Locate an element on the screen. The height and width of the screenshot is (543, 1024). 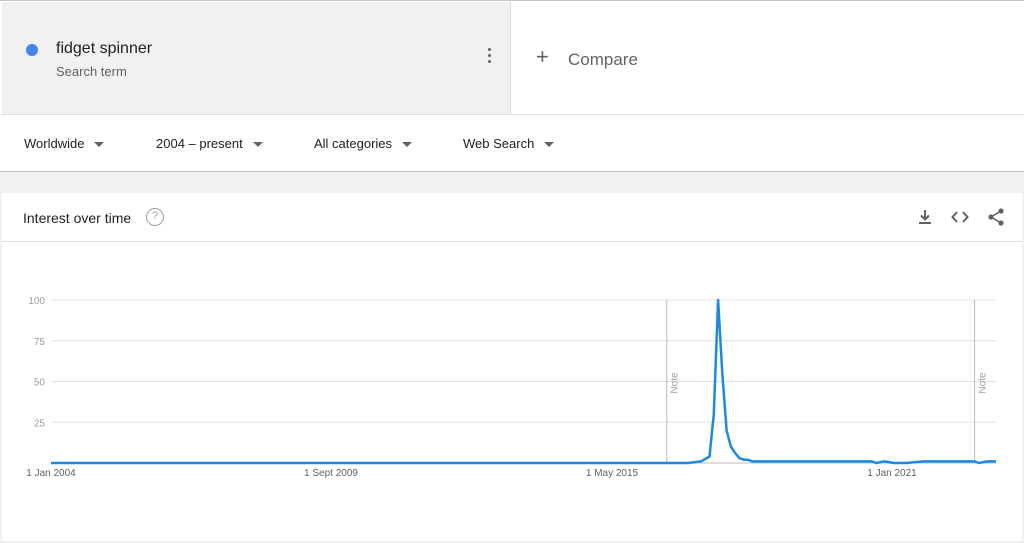
card-title: Interest over time is located at coordinates (77, 218).